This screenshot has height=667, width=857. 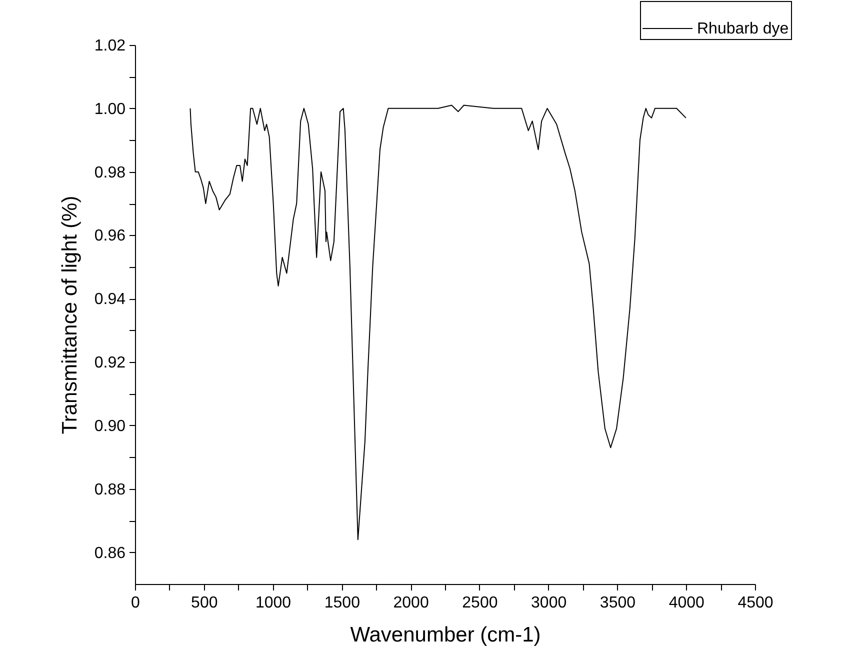 I want to click on y-tick-label: 0.92, so click(x=110, y=363).